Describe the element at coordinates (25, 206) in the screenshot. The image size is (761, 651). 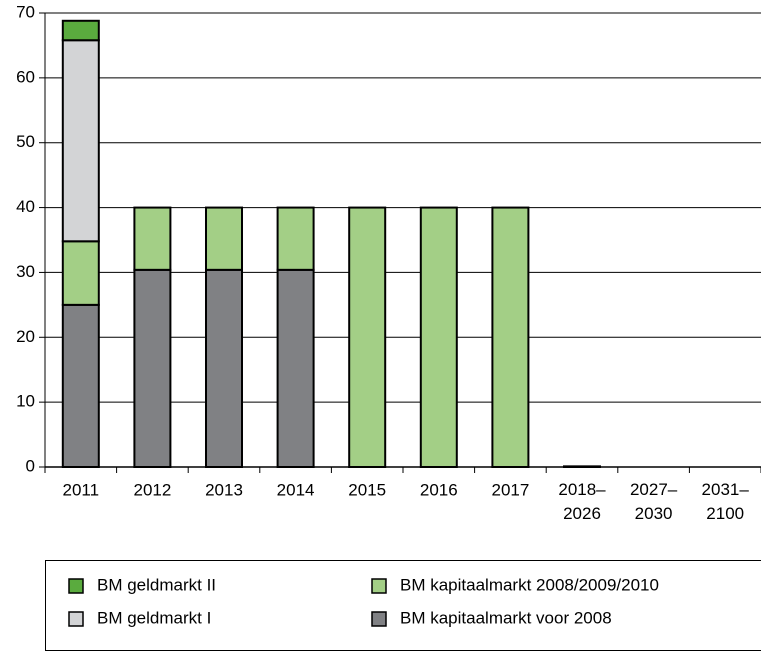
I see `y-tick-label: 40` at that location.